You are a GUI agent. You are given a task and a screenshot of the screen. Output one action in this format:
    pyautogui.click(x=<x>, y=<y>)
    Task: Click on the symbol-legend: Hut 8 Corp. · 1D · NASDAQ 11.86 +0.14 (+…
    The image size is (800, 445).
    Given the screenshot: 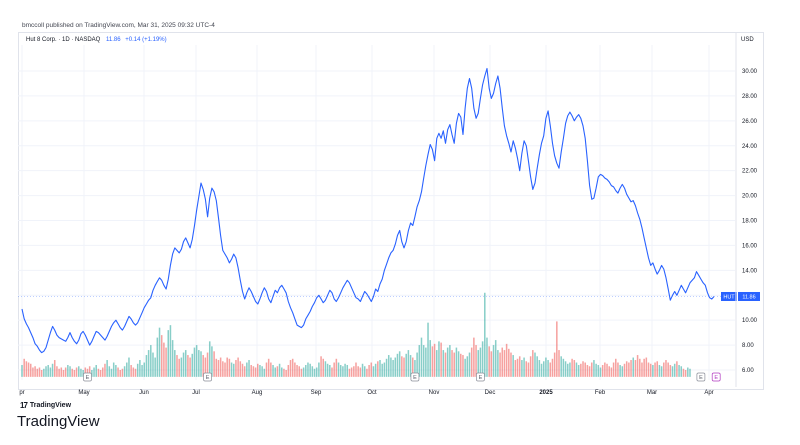 What is the action you would take?
    pyautogui.click(x=96, y=40)
    